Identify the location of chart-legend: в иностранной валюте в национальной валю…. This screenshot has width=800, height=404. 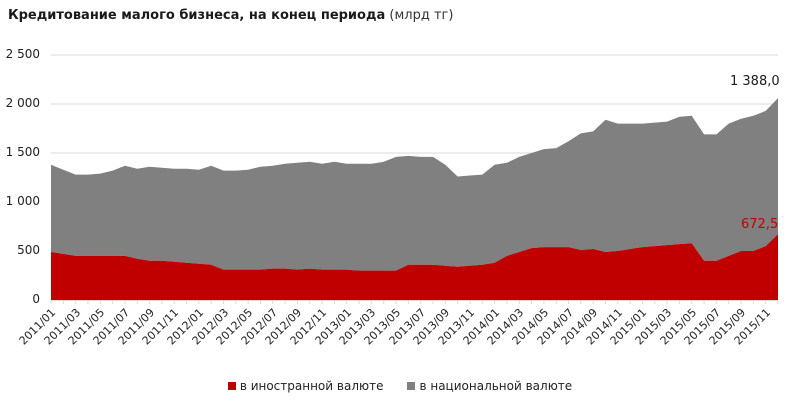
(400, 386).